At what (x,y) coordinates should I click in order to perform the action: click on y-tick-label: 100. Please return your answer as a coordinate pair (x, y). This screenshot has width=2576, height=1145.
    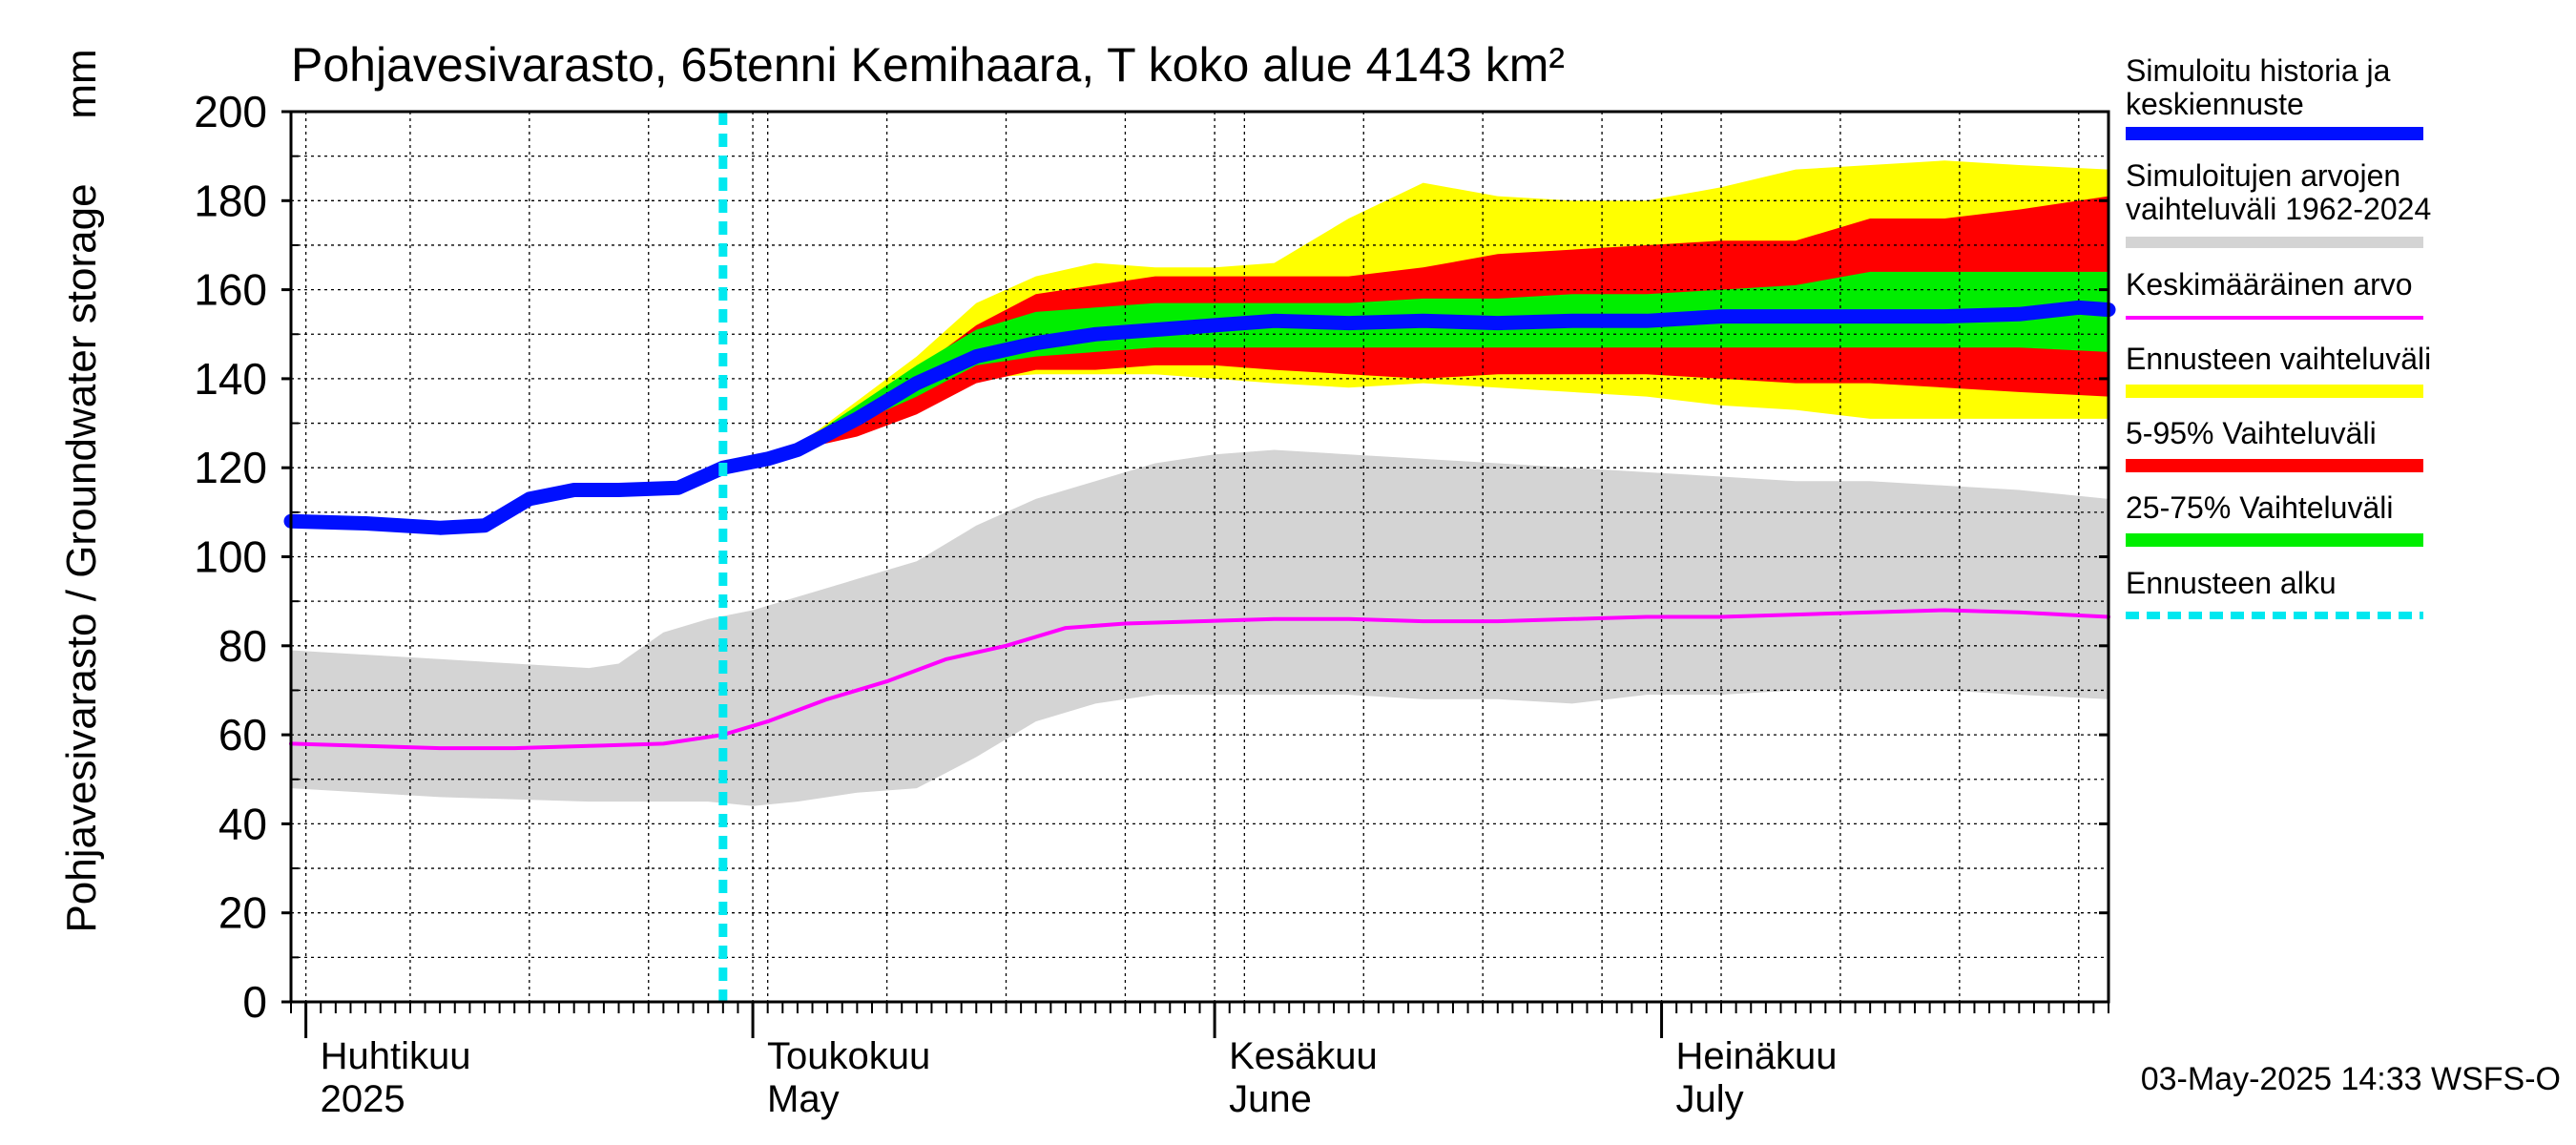
    Looking at the image, I should click on (230, 557).